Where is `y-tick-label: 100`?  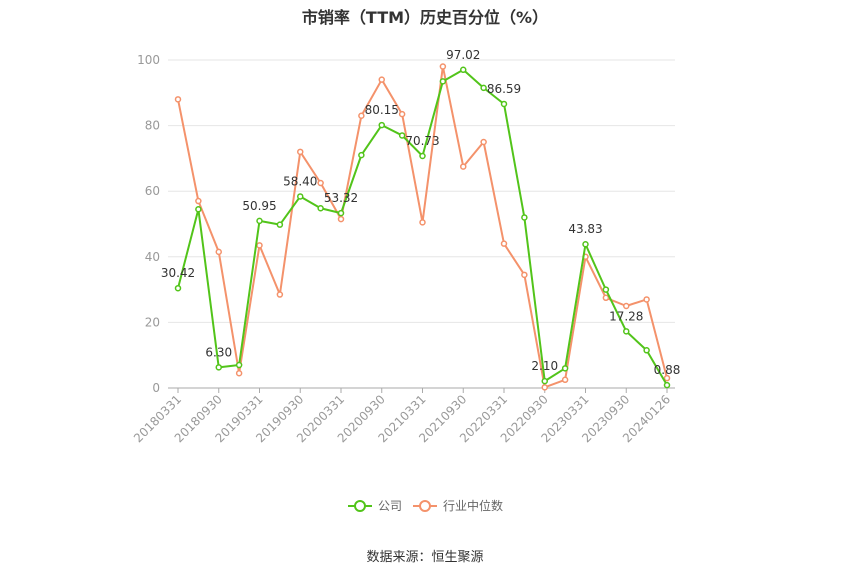 y-tick-label: 100 is located at coordinates (148, 60).